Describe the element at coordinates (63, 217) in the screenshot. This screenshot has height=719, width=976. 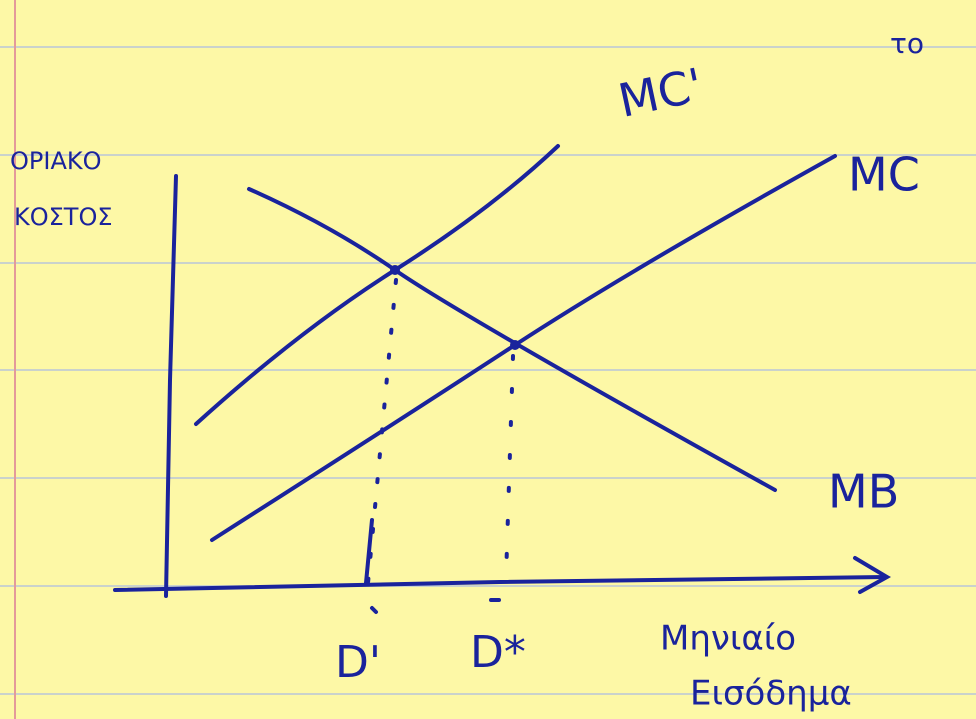
I see `y-axis-label: ΚΟΣΤΟΣ` at that location.